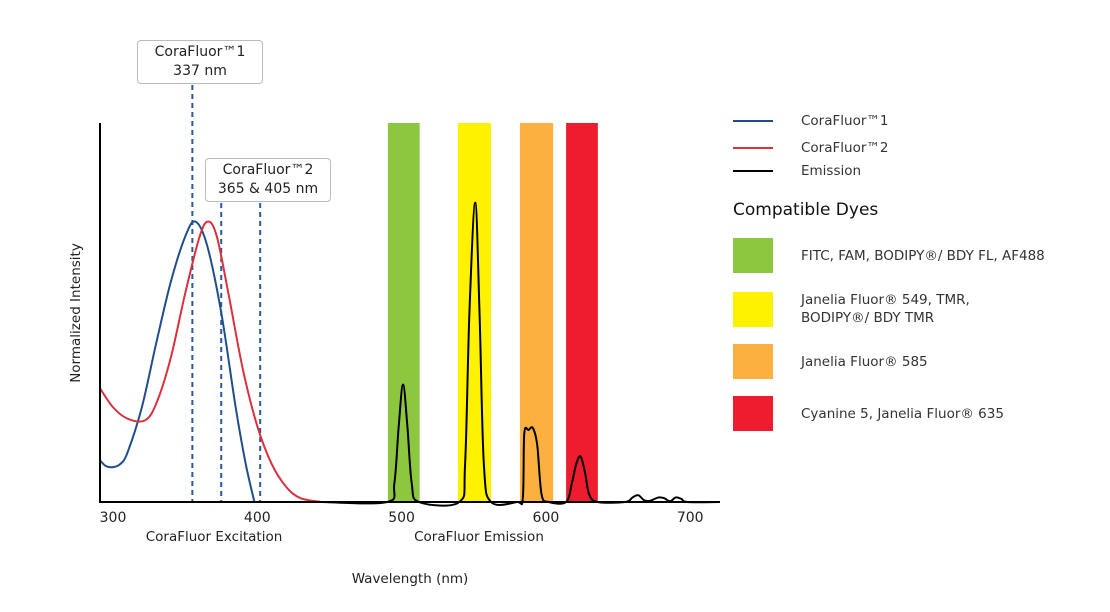 The width and height of the screenshot is (1110, 612). I want to click on legend-line-red, so click(753, 148).